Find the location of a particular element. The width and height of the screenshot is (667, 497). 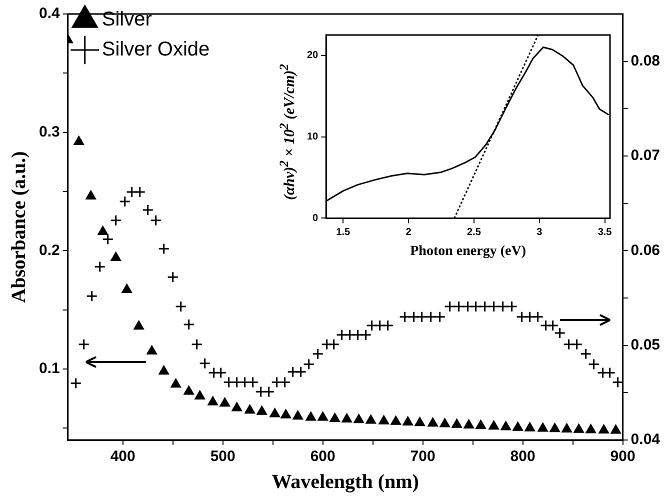

x-tick-label: 600 is located at coordinates (323, 457).